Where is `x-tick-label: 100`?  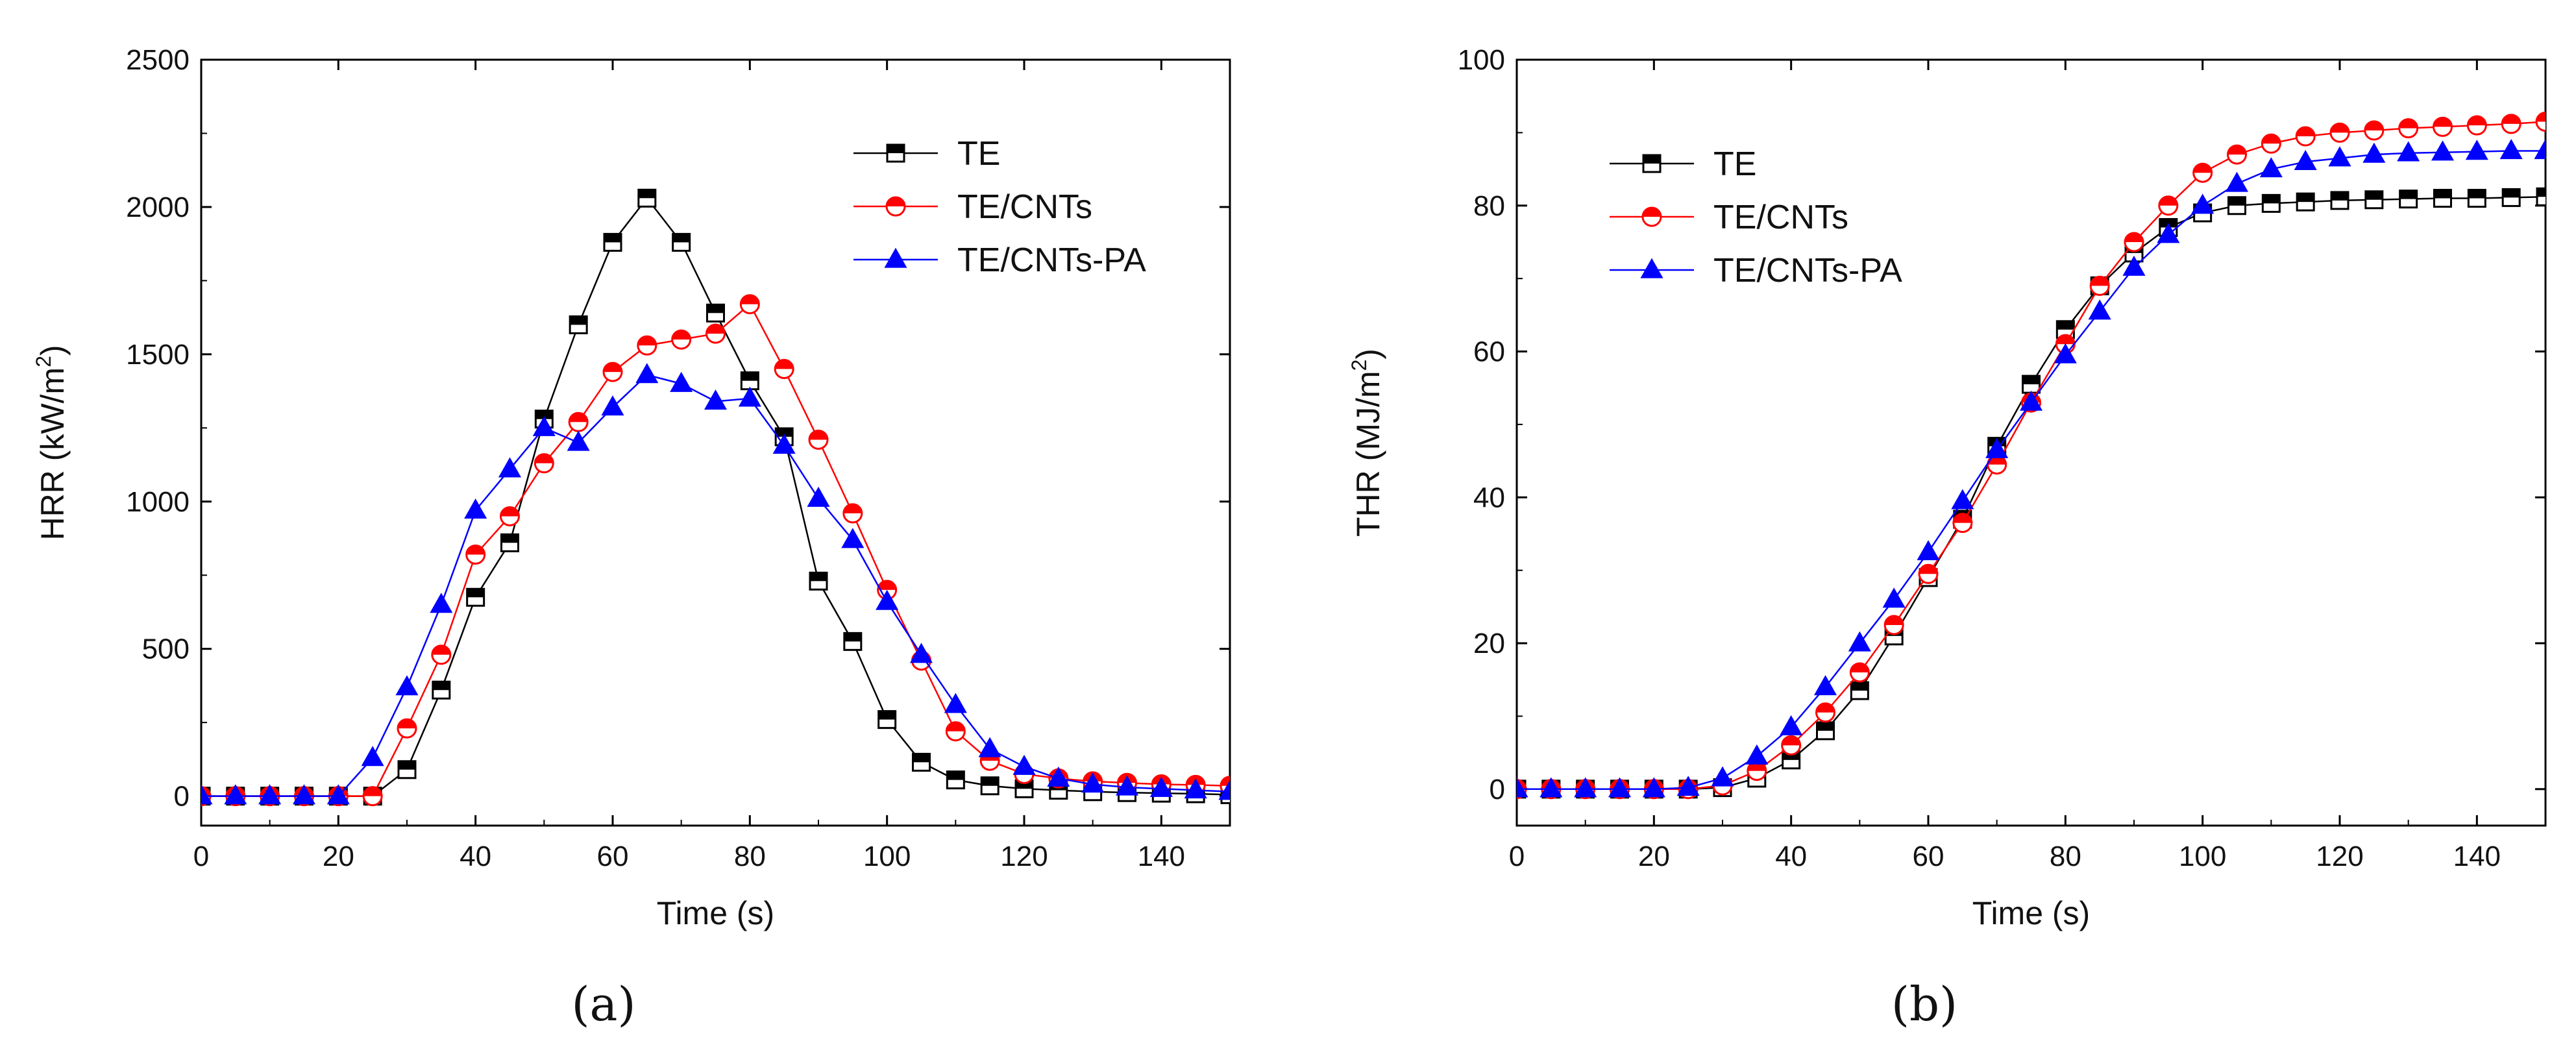 x-tick-label: 100 is located at coordinates (887, 856).